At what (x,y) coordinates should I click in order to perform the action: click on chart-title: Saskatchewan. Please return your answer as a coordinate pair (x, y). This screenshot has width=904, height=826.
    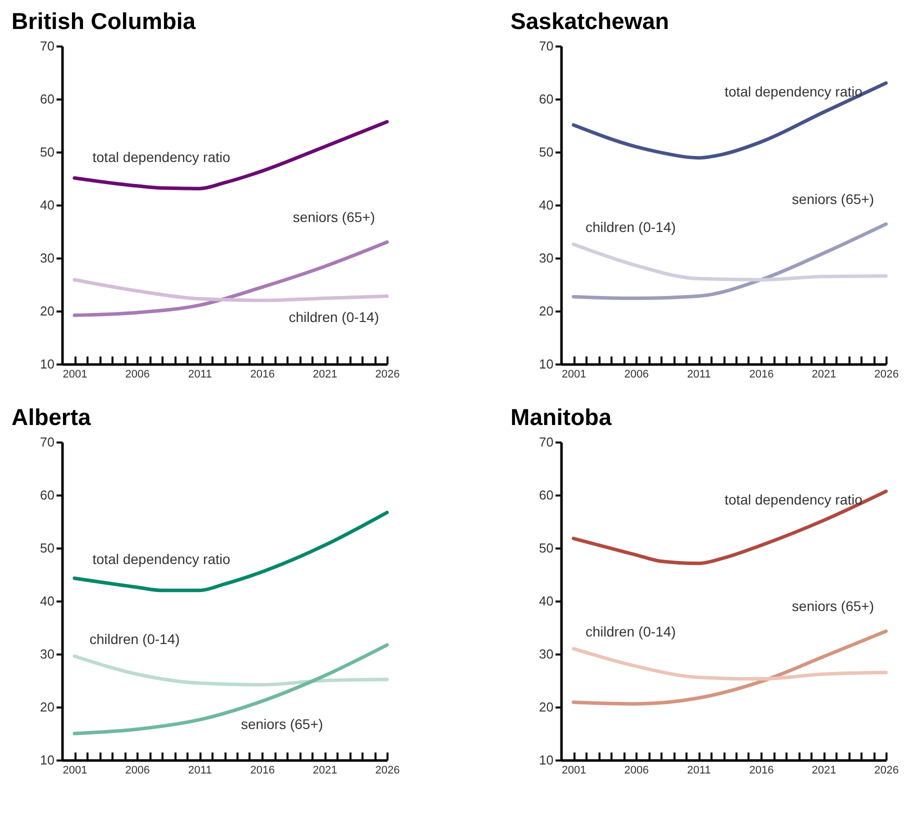
    Looking at the image, I should click on (590, 21).